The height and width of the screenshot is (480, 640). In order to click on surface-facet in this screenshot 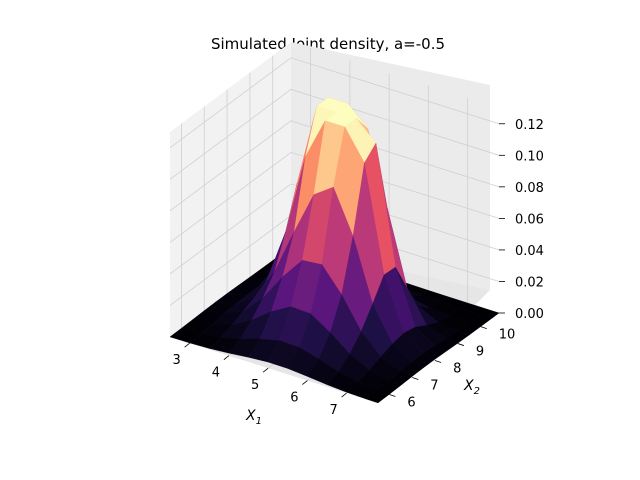, I will do `click(377, 396)`.